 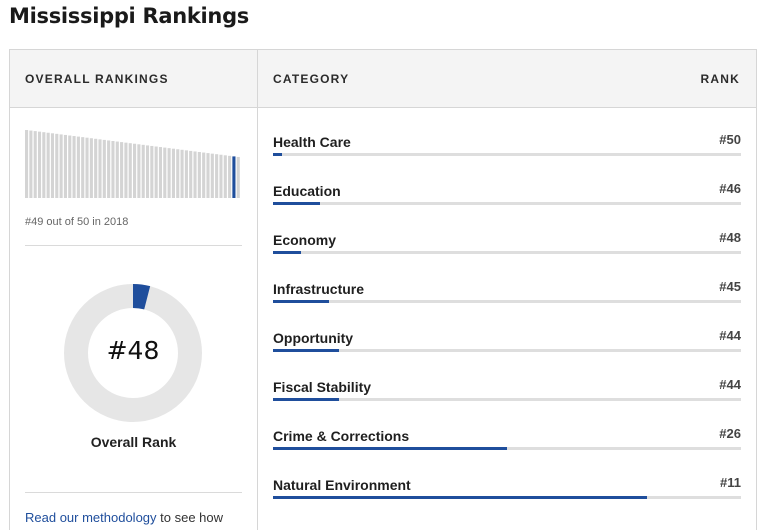 I want to click on donut-fill, so click(x=133, y=353).